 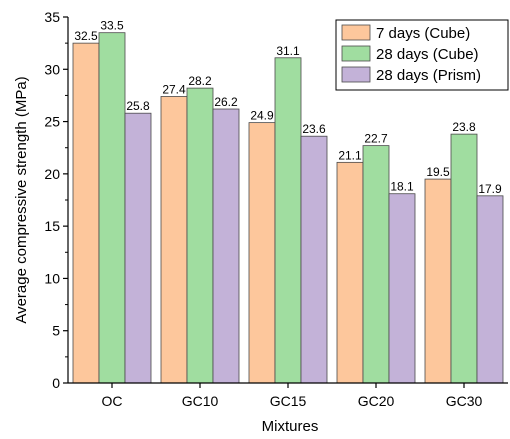 What do you see at coordinates (112, 26) in the screenshot?
I see `data-label: 33.5` at bounding box center [112, 26].